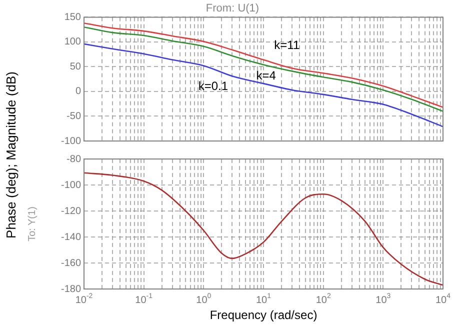  What do you see at coordinates (264, 315) in the screenshot?
I see `x-axis-title: Frequency (rad/sec)` at bounding box center [264, 315].